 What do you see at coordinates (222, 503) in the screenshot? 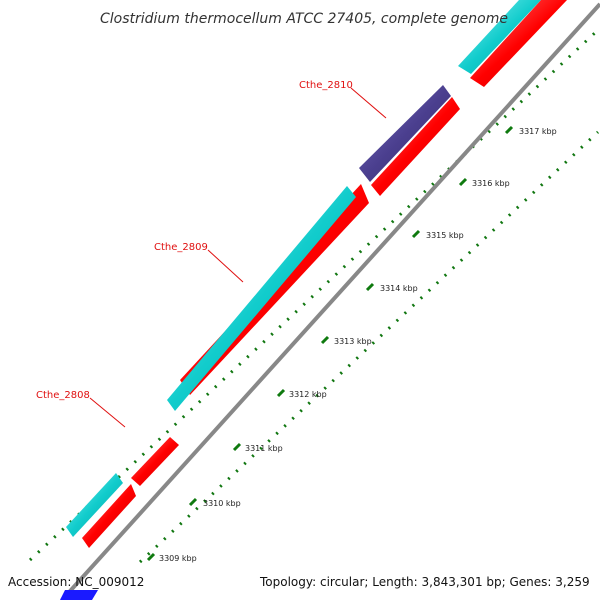
I see `tick-label-3310: 3310 kbp` at bounding box center [222, 503].